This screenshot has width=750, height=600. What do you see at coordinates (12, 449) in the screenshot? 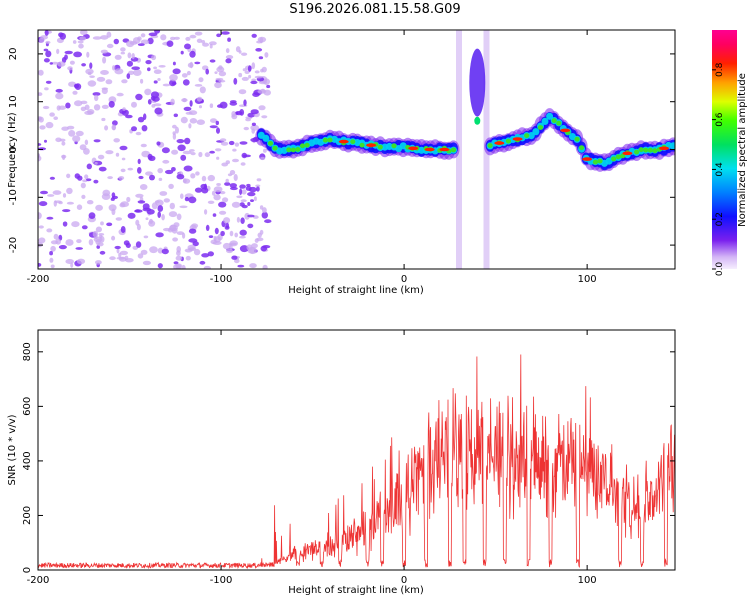
I see `snr-y-axis-label: SNR (10 * v/v)` at bounding box center [12, 449].